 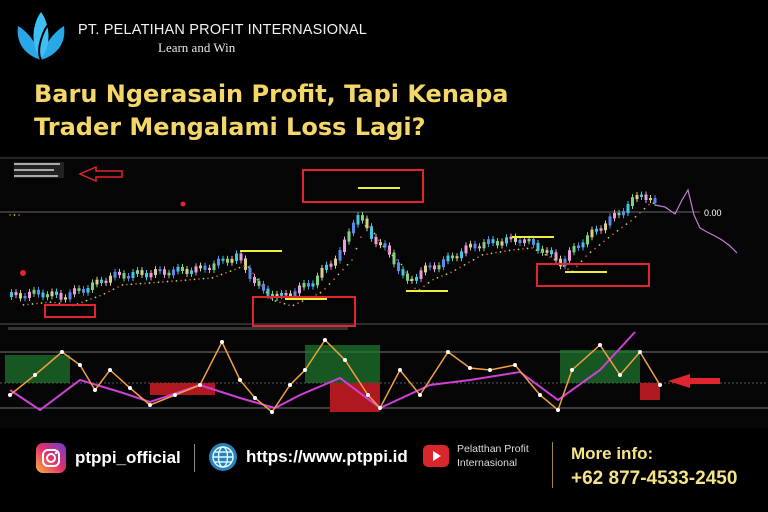 I want to click on price-label: 0.00, so click(x=713, y=213).